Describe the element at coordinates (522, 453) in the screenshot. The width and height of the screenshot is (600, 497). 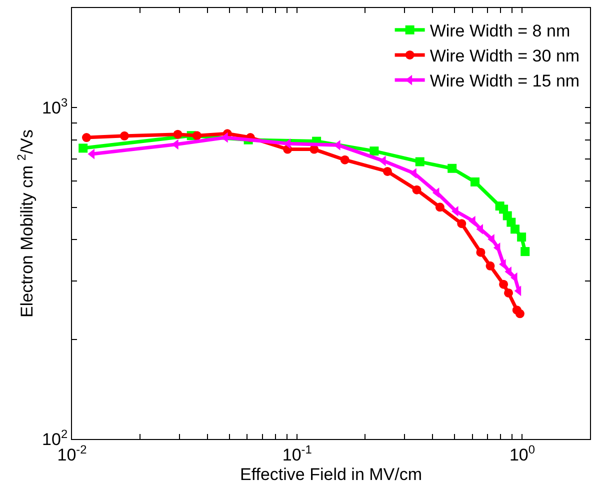
I see `x-tick-label: 10$^{0}$` at that location.